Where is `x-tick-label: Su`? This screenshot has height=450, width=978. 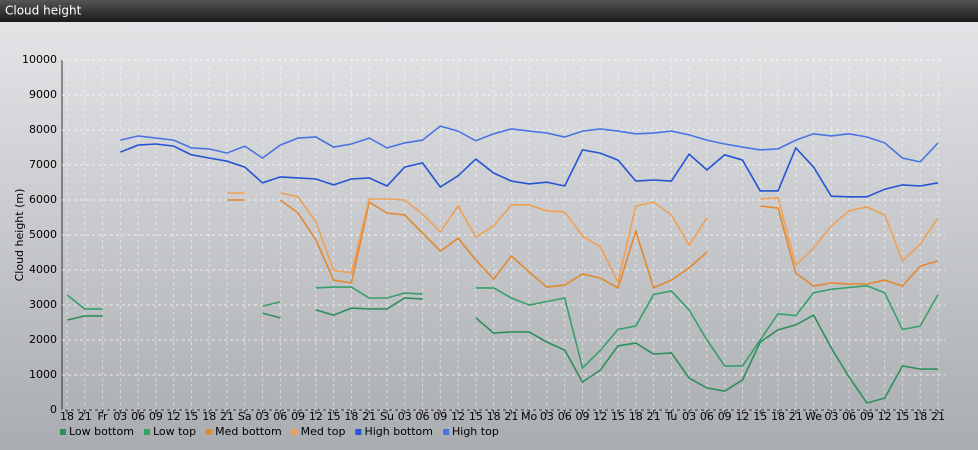
x-tick-label: Su is located at coordinates (387, 416).